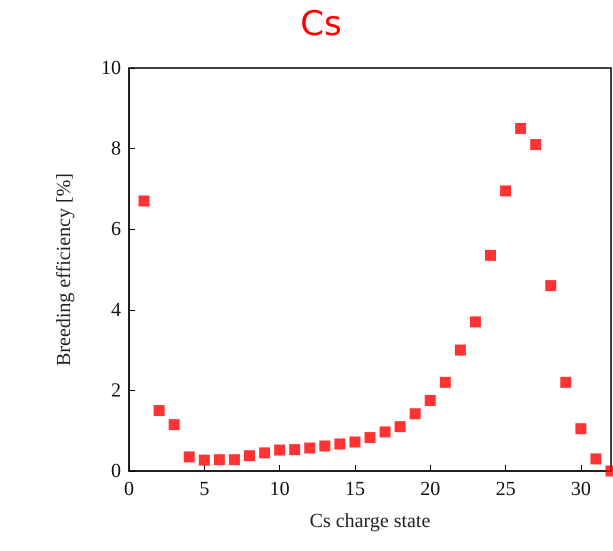 This screenshot has width=613, height=551. I want to click on x-axis-title: Cs charge state, so click(370, 521).